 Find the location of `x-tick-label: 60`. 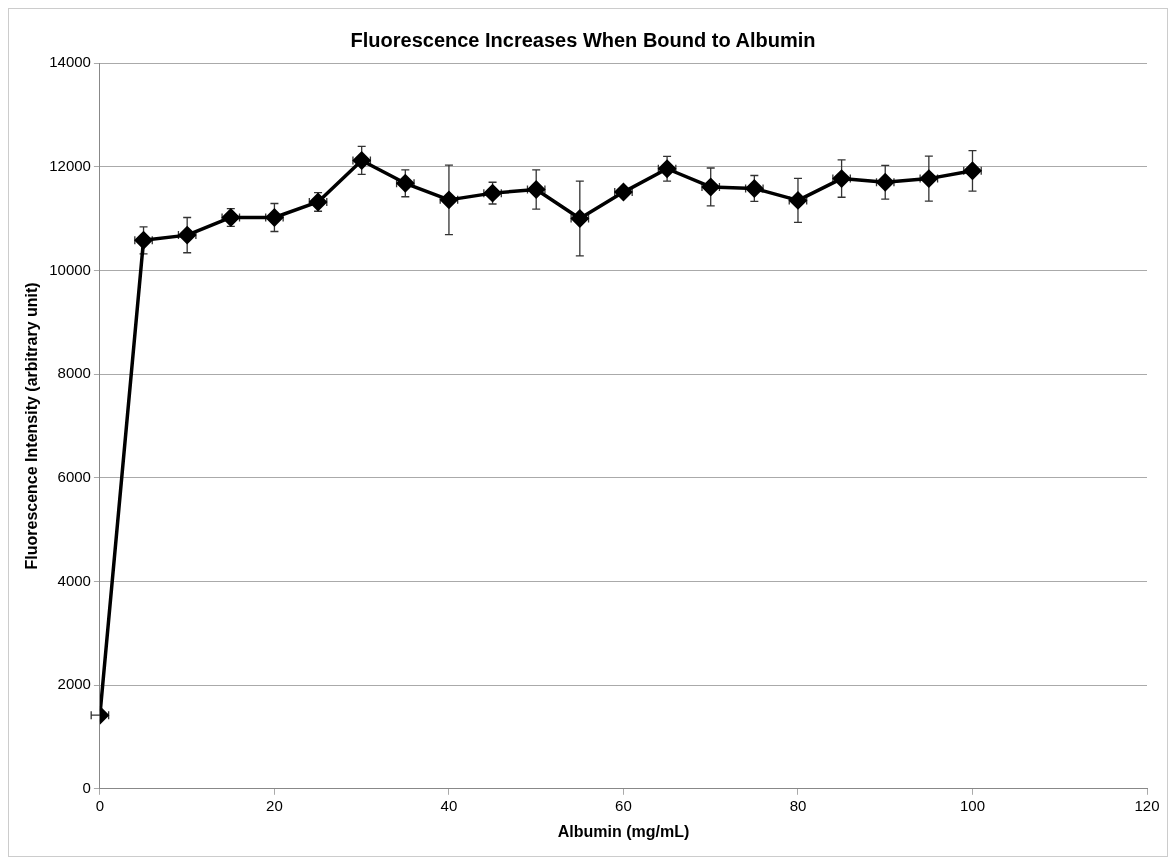

x-tick-label: 60 is located at coordinates (623, 805).